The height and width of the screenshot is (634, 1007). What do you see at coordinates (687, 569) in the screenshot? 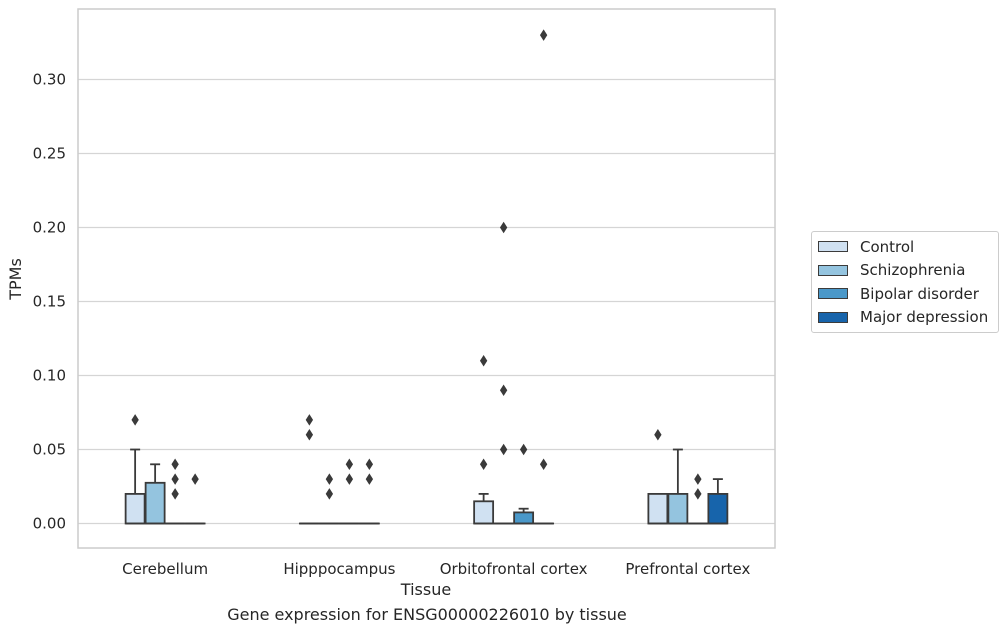
I see `x-tick-label: Prefrontal cortex` at bounding box center [687, 569].